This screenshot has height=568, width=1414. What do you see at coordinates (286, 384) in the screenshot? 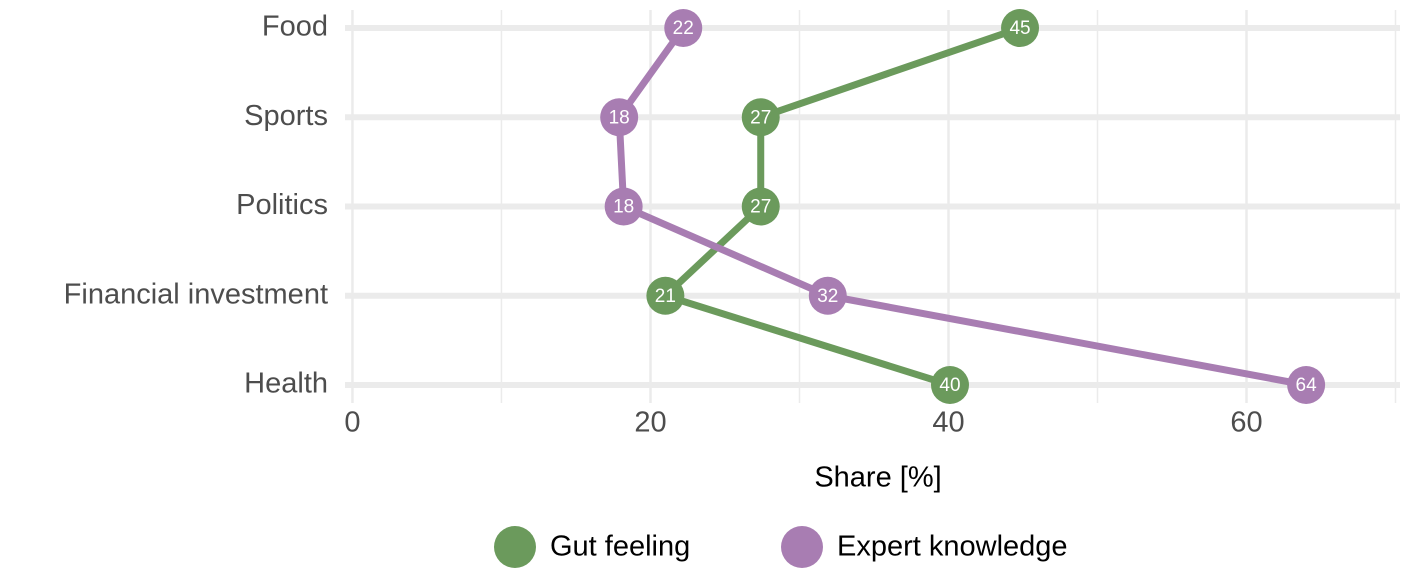
I see `y-tick-label: Health` at bounding box center [286, 384].